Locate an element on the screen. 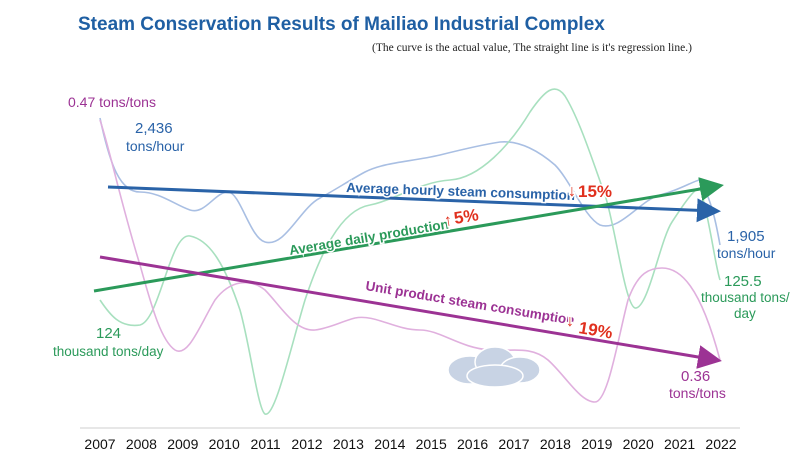 The image size is (800, 472). daily-end-unit-line1: thousand tons/ is located at coordinates (745, 297).